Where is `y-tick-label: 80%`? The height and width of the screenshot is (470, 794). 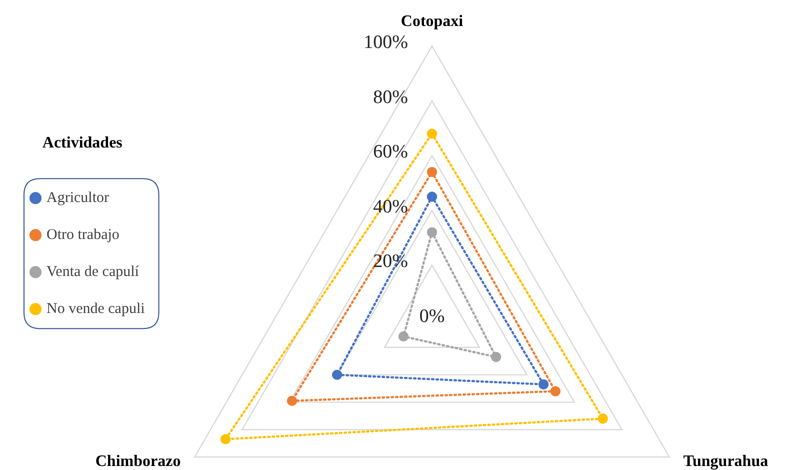
y-tick-label: 80% is located at coordinates (390, 97).